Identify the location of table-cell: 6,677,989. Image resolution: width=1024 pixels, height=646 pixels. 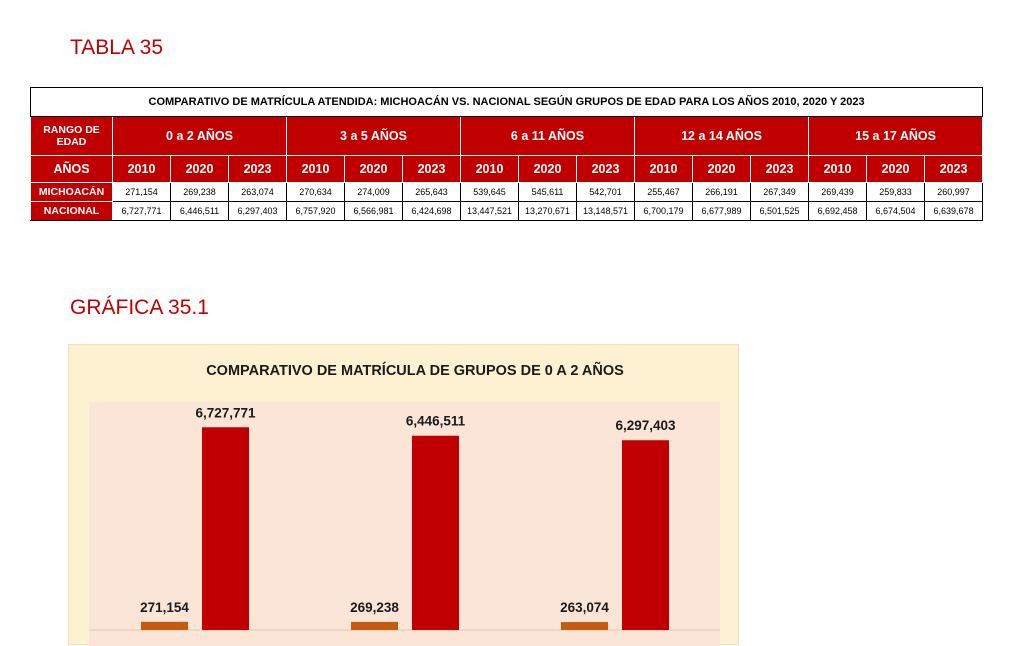
(721, 211).